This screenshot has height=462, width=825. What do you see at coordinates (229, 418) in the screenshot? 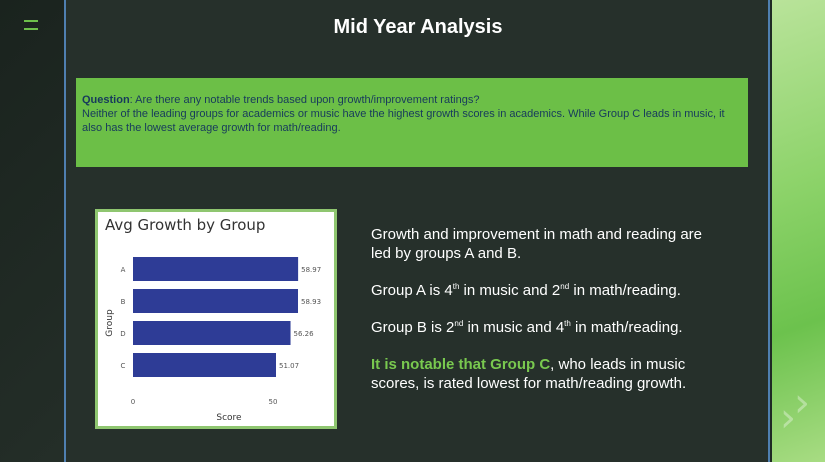
I see `x-axis-label: Score` at bounding box center [229, 418].